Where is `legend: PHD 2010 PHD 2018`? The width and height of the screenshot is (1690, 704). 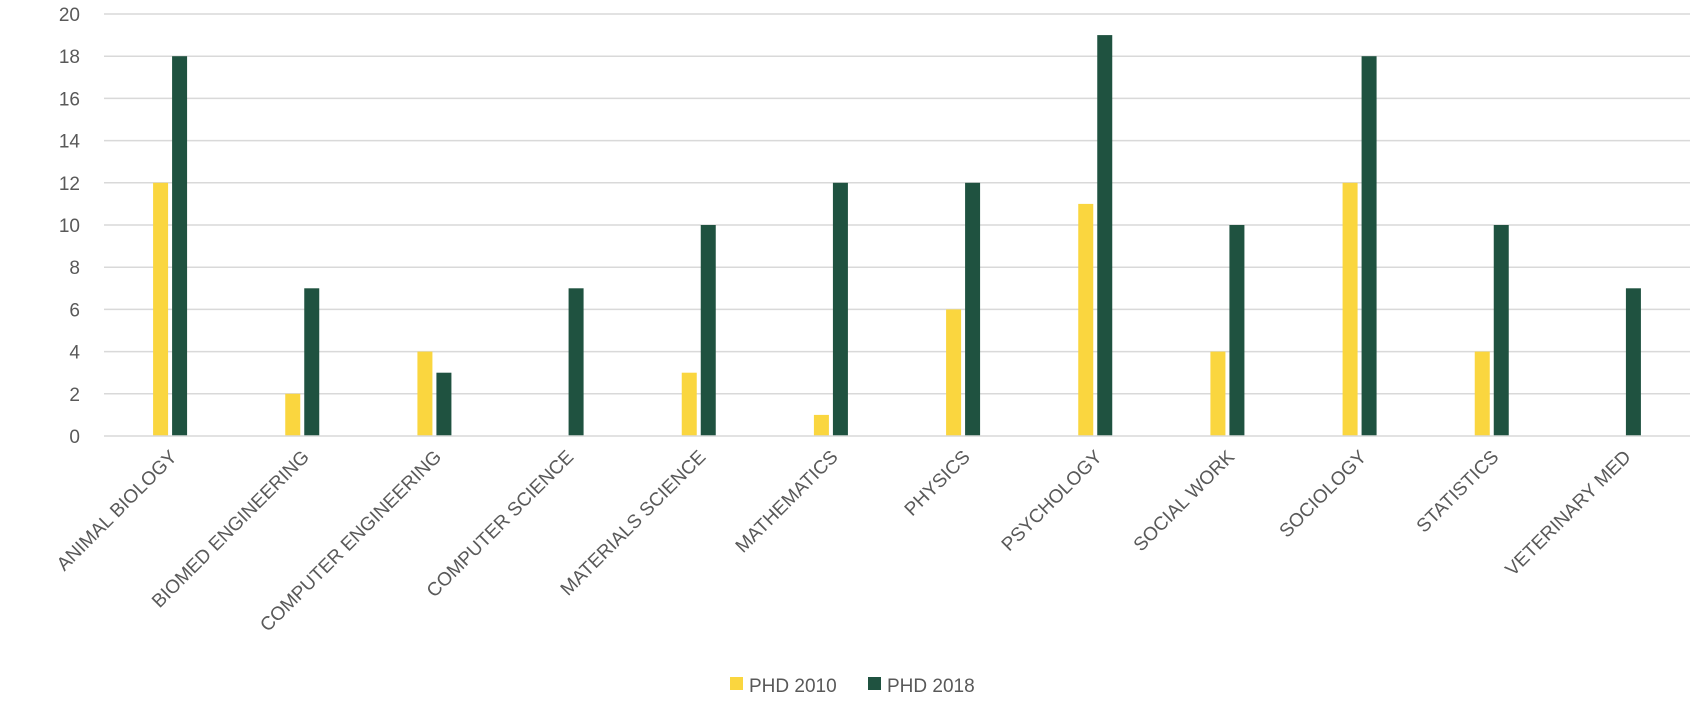 legend: PHD 2010 PHD 2018 is located at coordinates (852, 686).